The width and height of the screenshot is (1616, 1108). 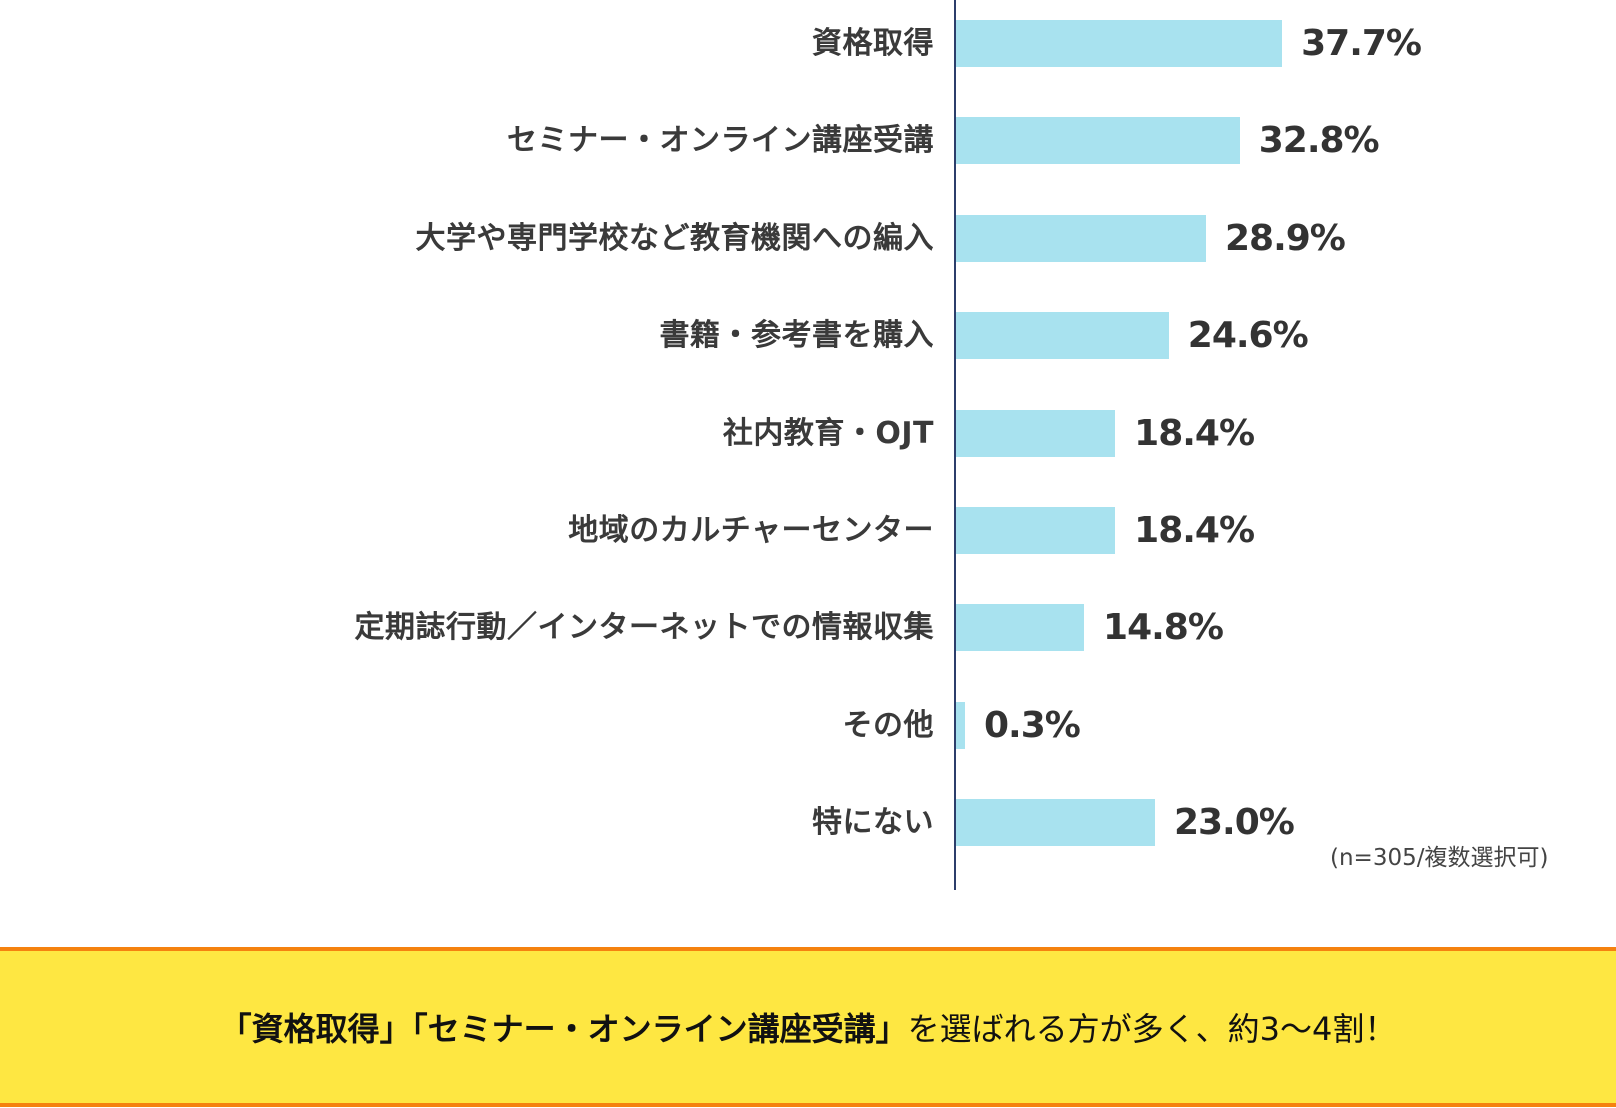 What do you see at coordinates (808, 823) in the screenshot?
I see `chart-row: 特にない 23.0%` at bounding box center [808, 823].